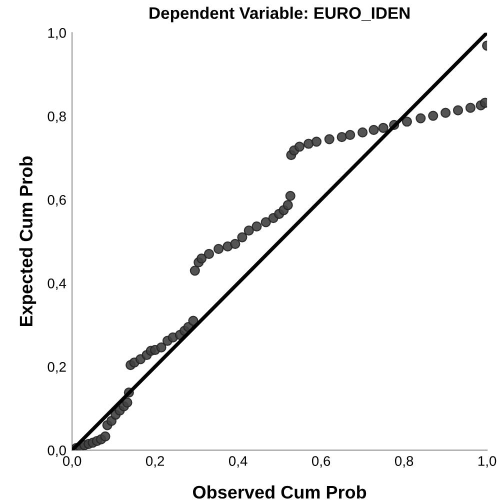  Describe the element at coordinates (279, 492) in the screenshot. I see `x-axis-title: Observed Cum Prob` at that location.